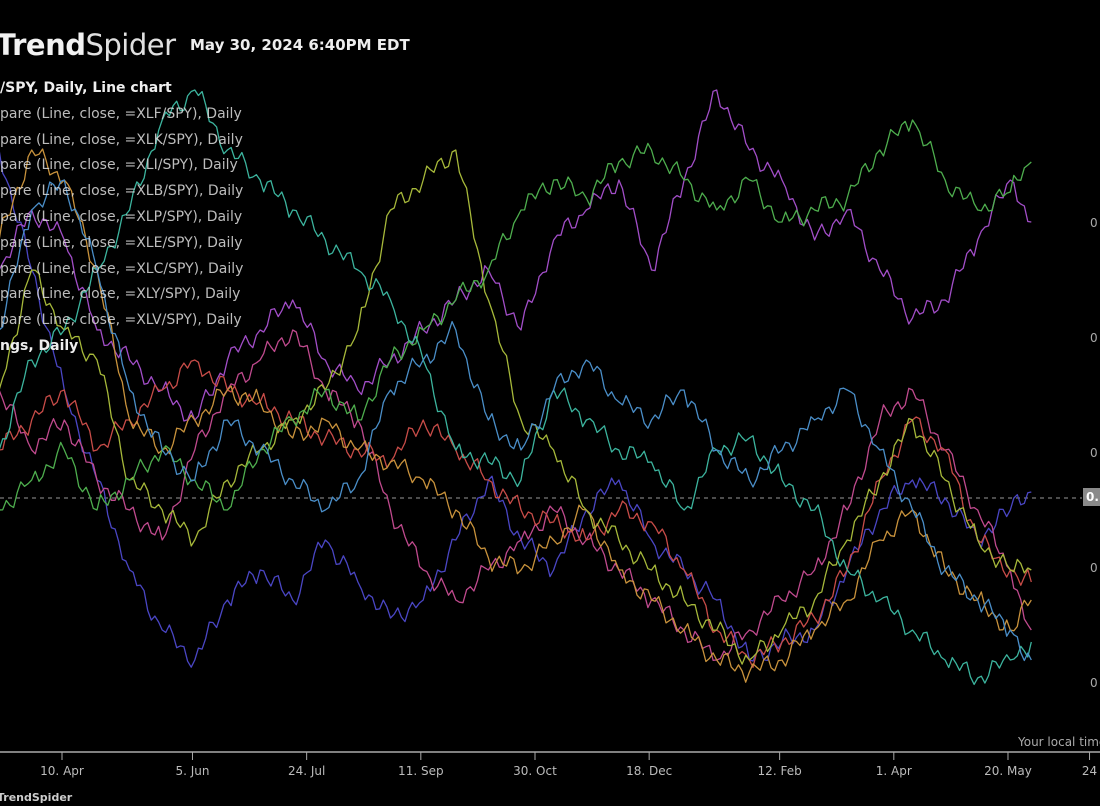 The image size is (1100, 806). Describe the element at coordinates (1091, 497) in the screenshot. I see `current-price-tag: 0.` at that location.